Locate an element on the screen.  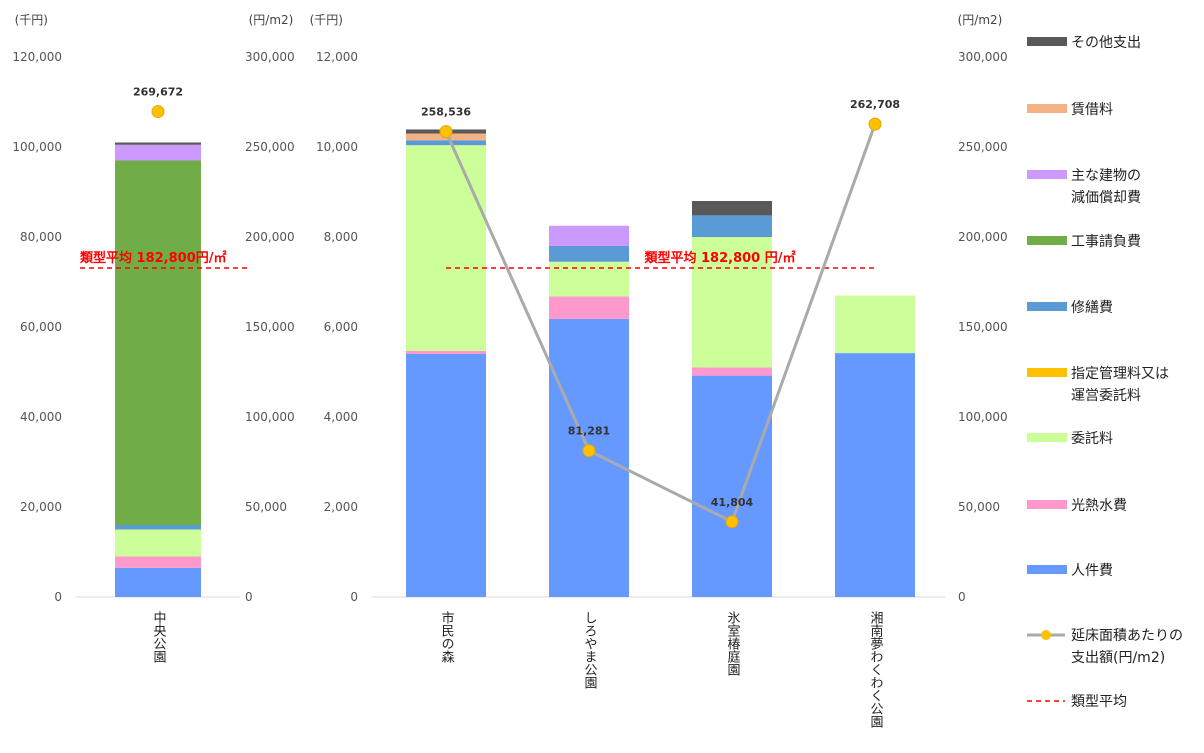
y-left-tick-label: 6,000 is located at coordinates (341, 327).